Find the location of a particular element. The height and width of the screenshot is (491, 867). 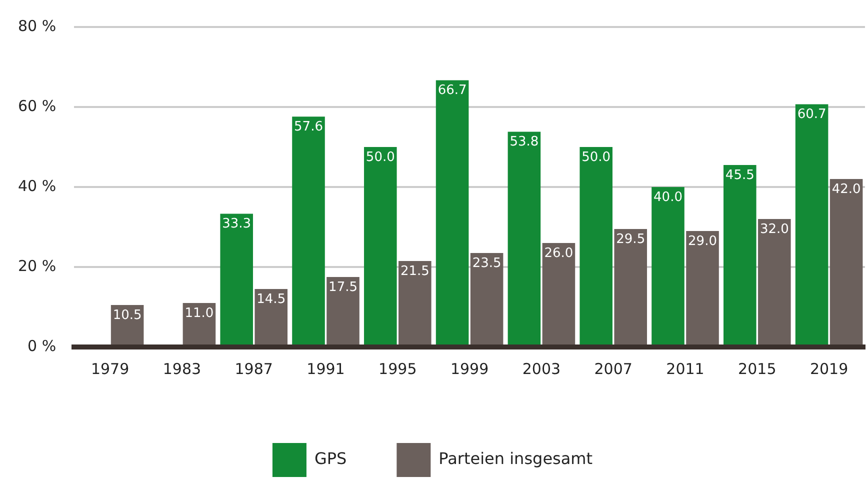

data-label: 23.5 is located at coordinates (487, 263).